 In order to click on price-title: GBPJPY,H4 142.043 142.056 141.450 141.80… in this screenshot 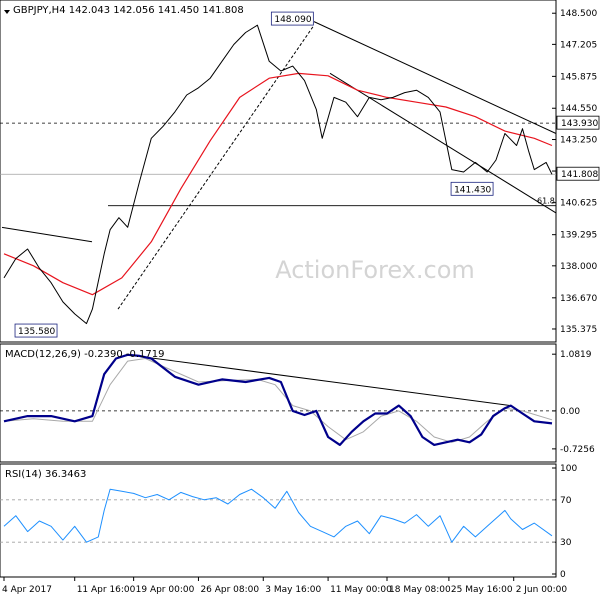, I will do `click(128, 10)`.